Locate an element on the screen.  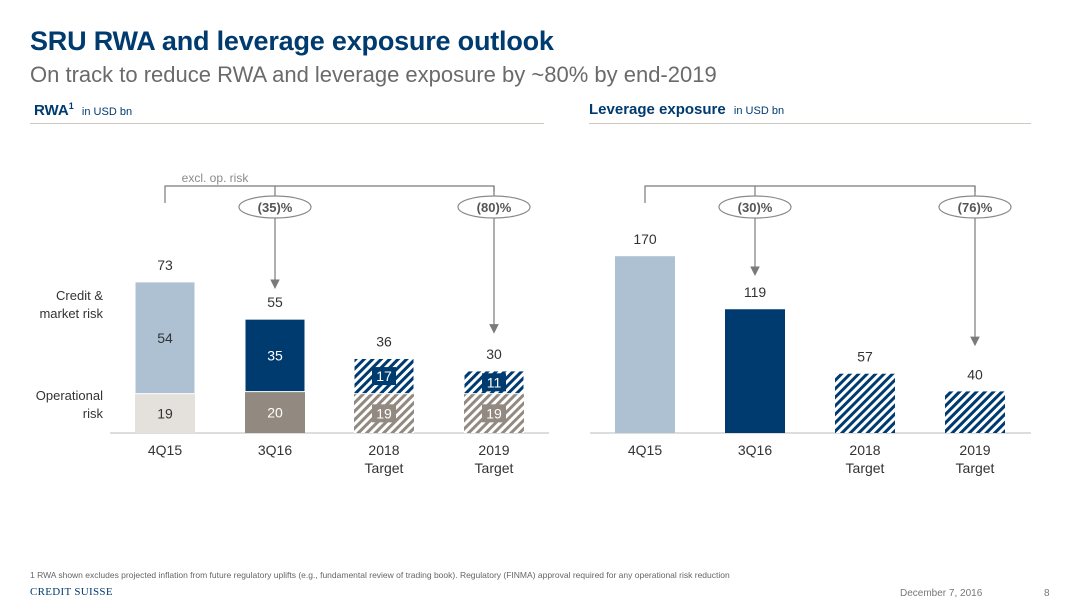
rwa-80pct-oval is located at coordinates (494, 207).